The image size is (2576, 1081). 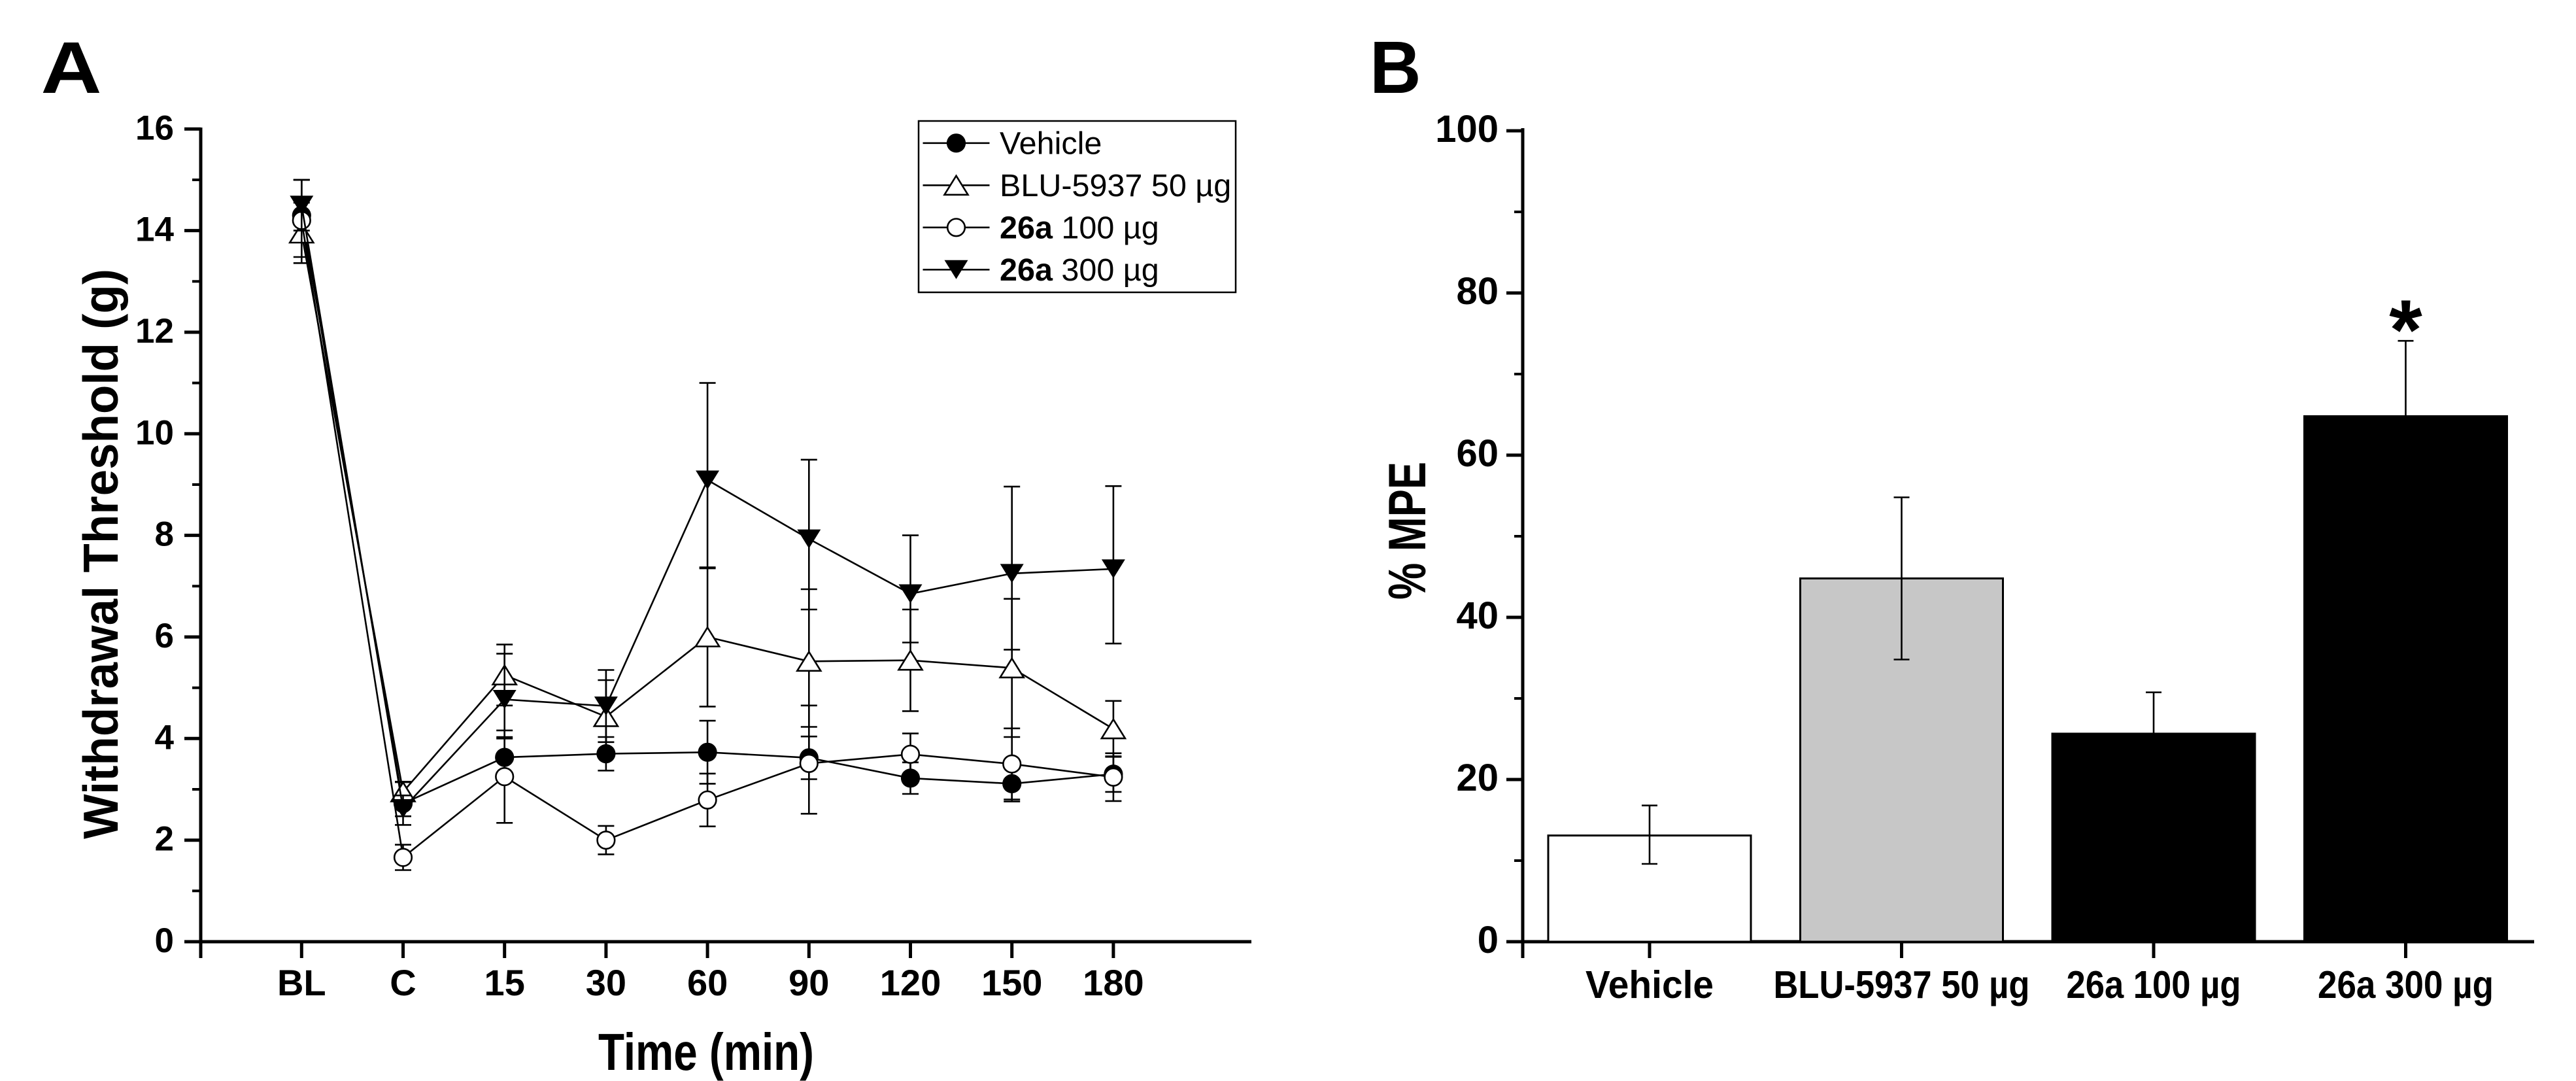 What do you see at coordinates (164, 840) in the screenshot?
I see `svg-text: 2` at bounding box center [164, 840].